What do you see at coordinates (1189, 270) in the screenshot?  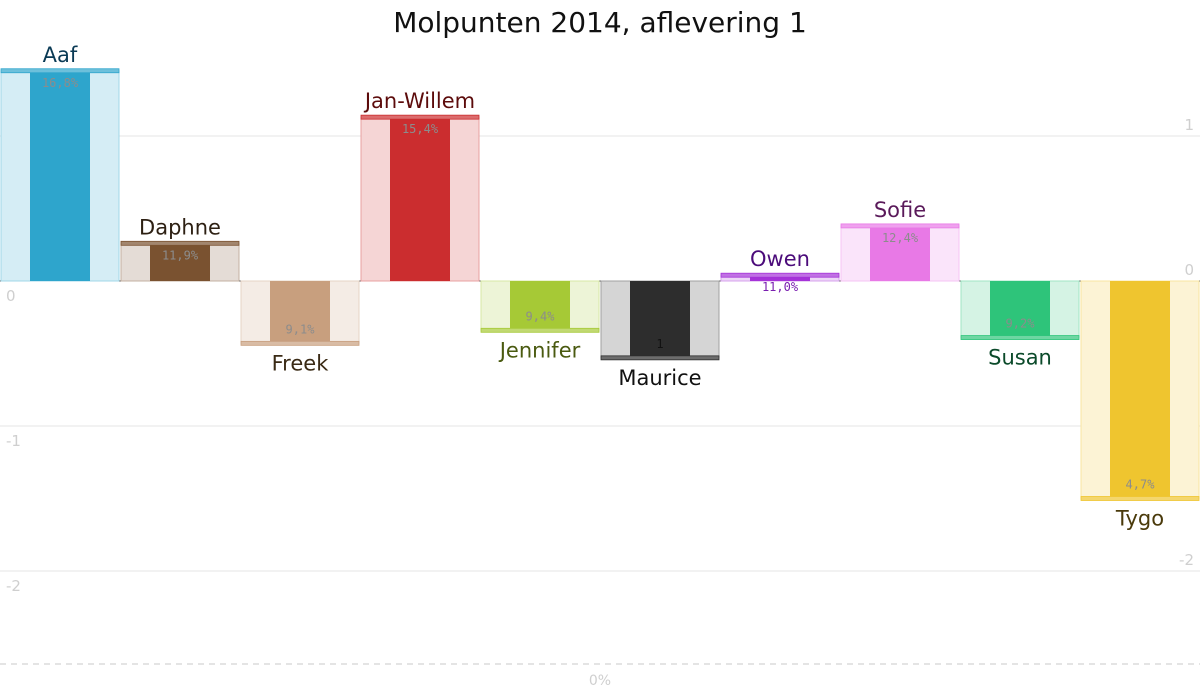 I see `y-tick-label-right: 0` at bounding box center [1189, 270].